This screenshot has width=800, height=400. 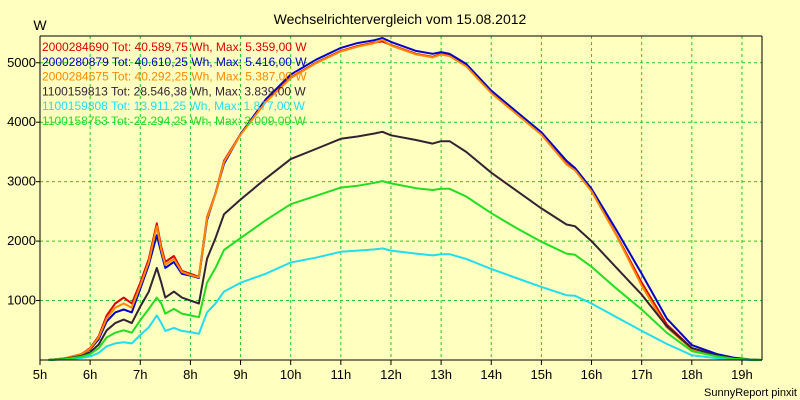 I want to click on x-tick-label: 19h, so click(x=742, y=374).